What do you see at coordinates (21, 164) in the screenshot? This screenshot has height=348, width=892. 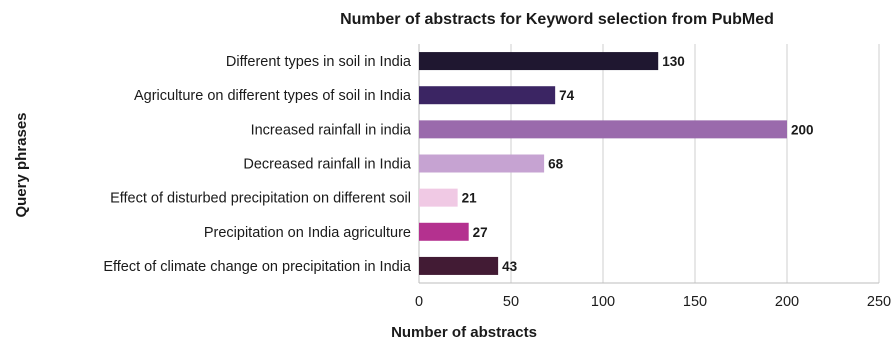 I see `y-axis-title: Query phrases` at bounding box center [21, 164].